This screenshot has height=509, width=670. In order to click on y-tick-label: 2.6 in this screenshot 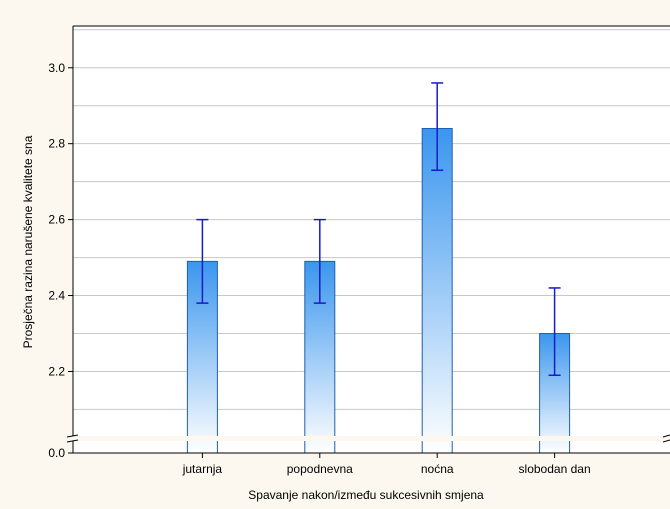, I will do `click(56, 220)`.